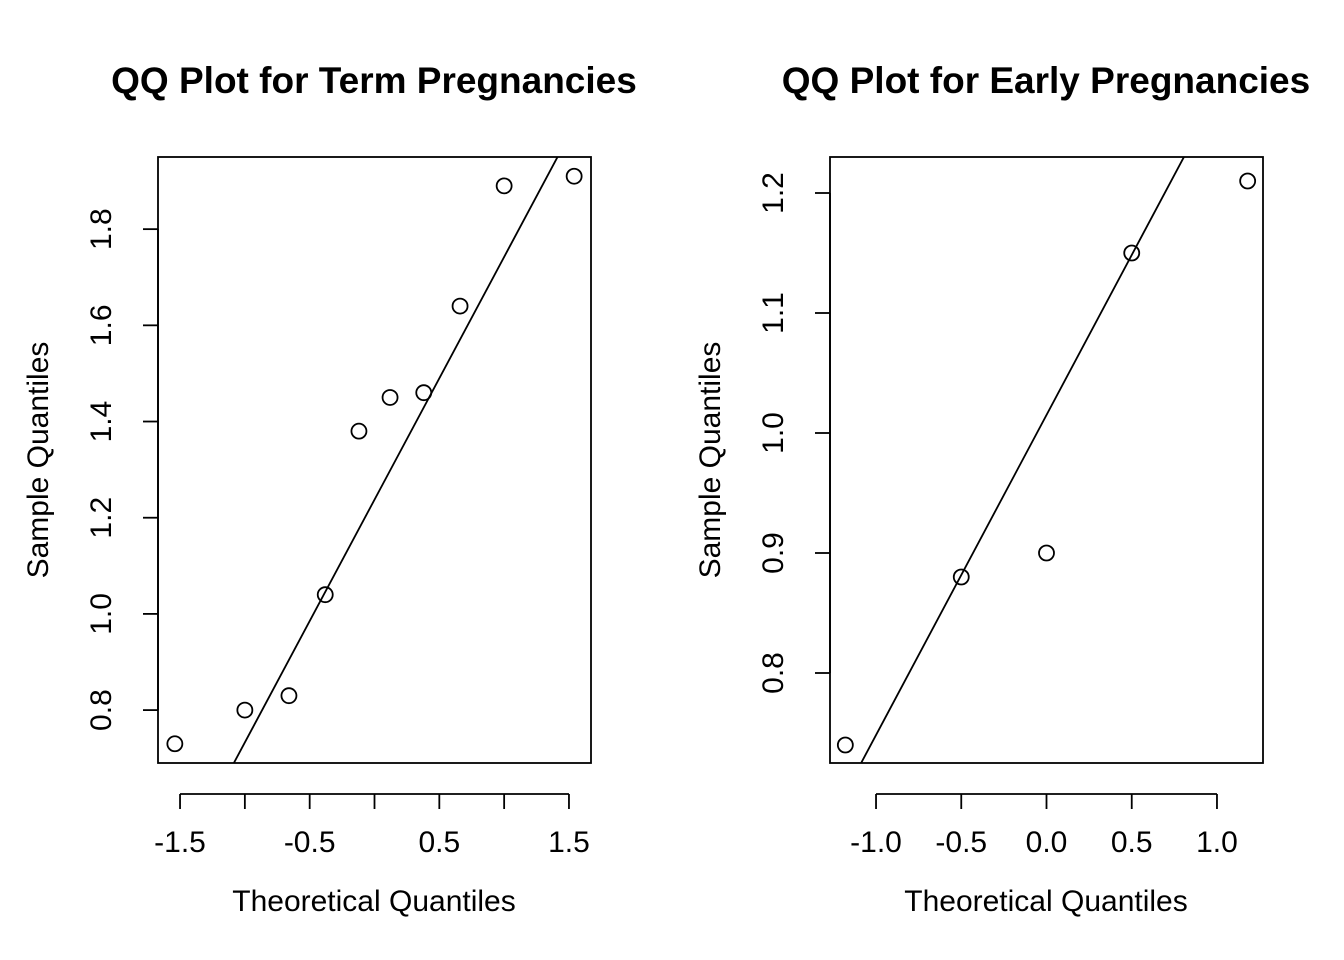 The image size is (1344, 960). Describe the element at coordinates (1046, 80) in the screenshot. I see `chart-title: QQ Plot for Early Pregnancies` at that location.